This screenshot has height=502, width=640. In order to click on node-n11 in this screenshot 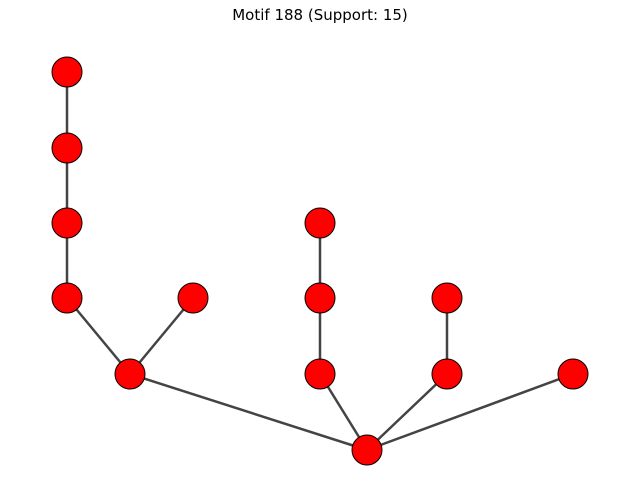, I will do `click(447, 374)`.